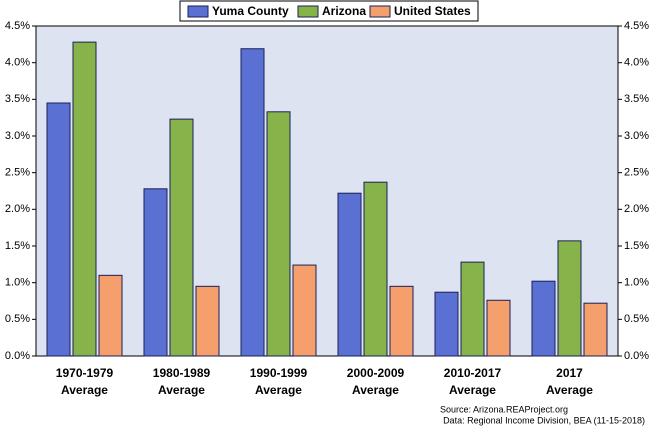  What do you see at coordinates (17, 136) in the screenshot?
I see `y-tick-label: 3.0%` at bounding box center [17, 136].